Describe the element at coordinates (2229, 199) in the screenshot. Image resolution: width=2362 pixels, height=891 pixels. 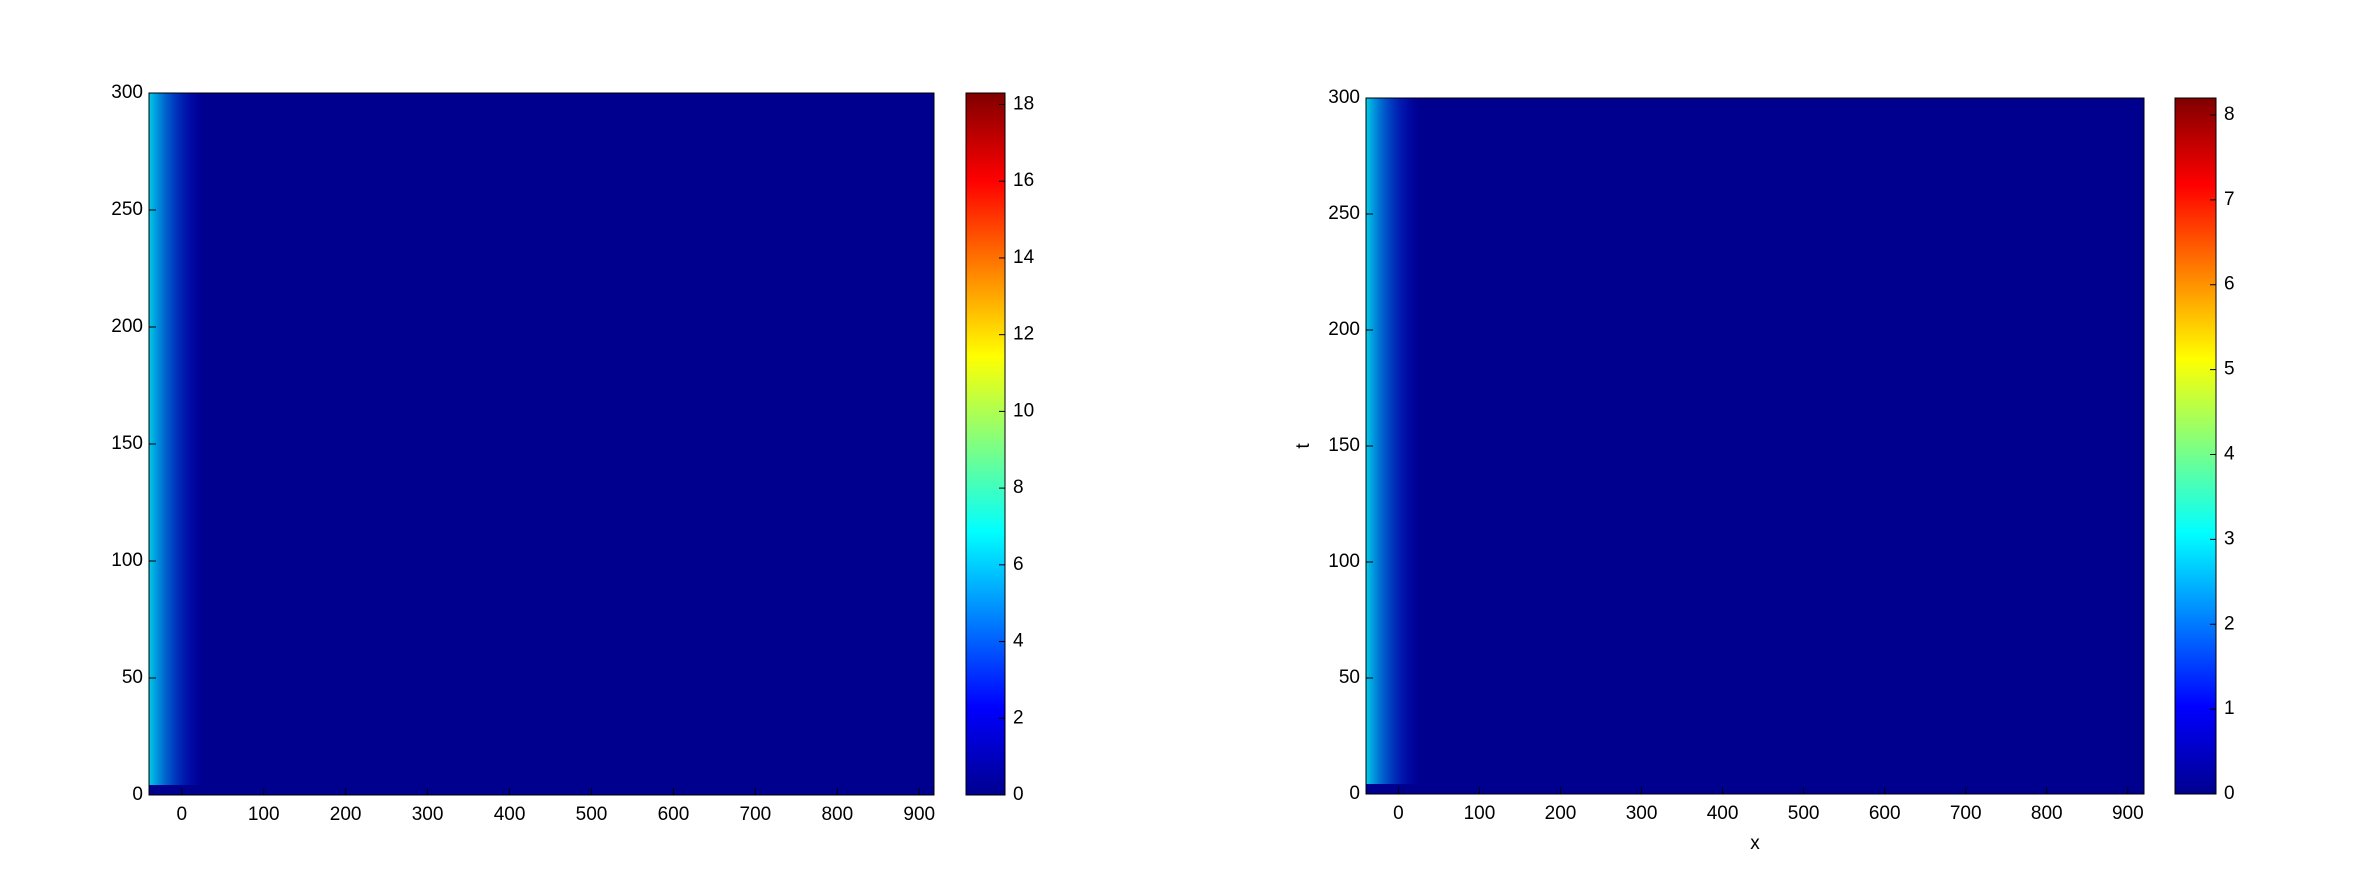
I see `colorbar-tick-label: 7` at that location.